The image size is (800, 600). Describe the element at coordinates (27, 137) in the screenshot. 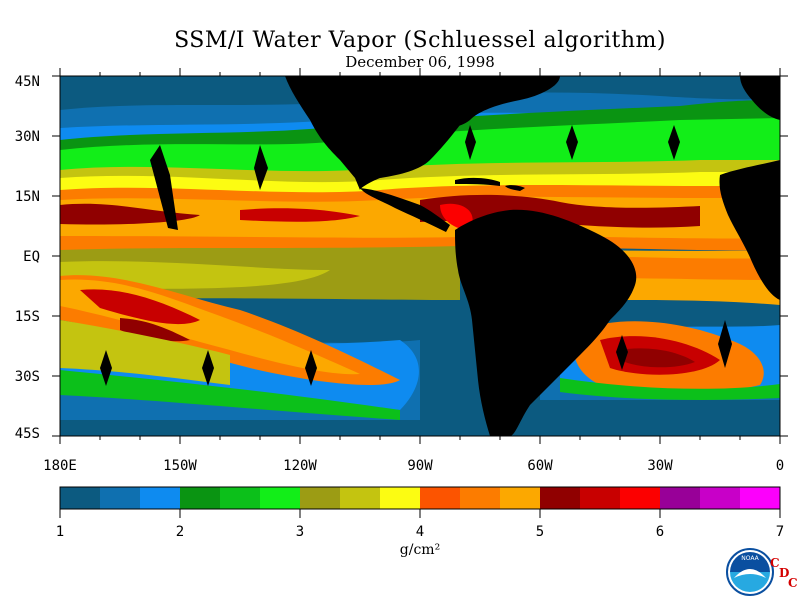

I see `lat-label-30n: 30N` at that location.